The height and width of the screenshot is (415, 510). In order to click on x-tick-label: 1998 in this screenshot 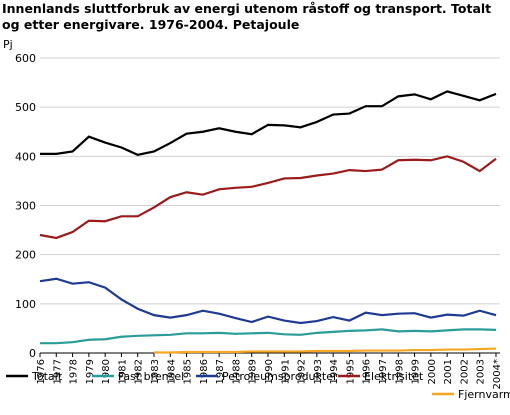, I will do `click(399, 371)`.